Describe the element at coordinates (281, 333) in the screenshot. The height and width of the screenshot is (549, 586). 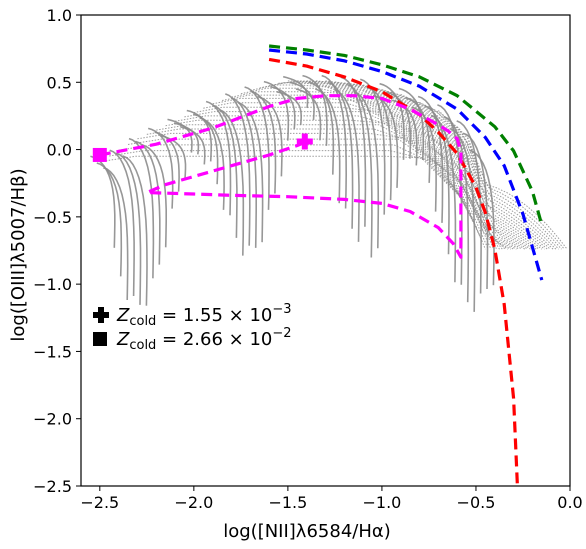
I see `legend-2-exp: −2` at that location.